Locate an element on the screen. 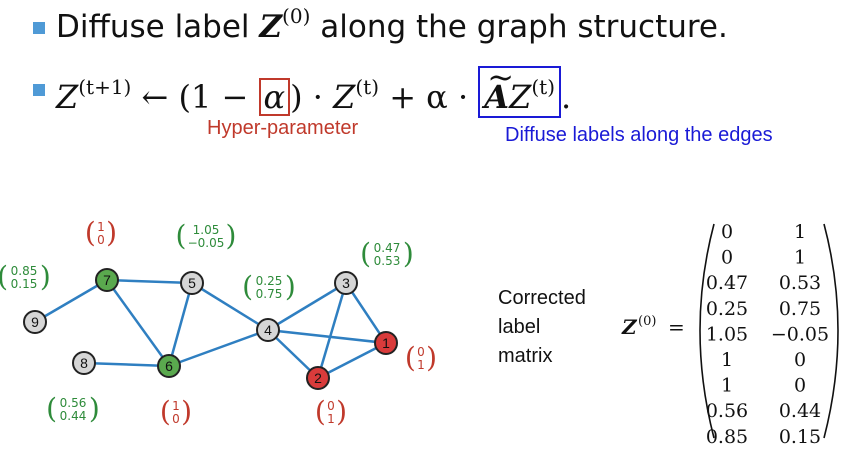 Image resolution: width=852 pixels, height=451 pixels. svg-text: 1.05 is located at coordinates (206, 230).